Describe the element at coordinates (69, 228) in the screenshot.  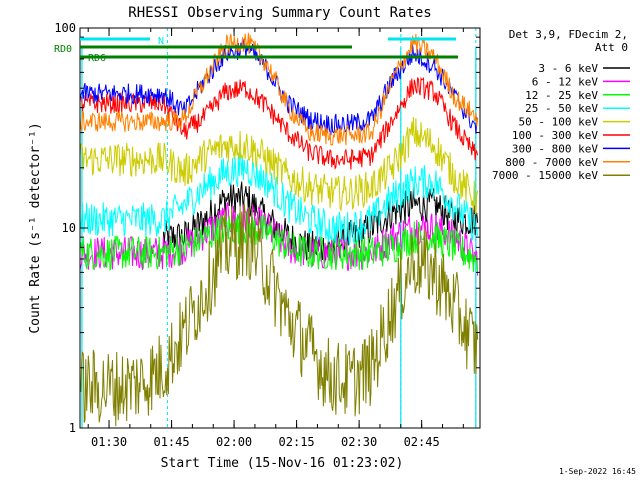
I see `y-tick-label-1: 10` at that location.